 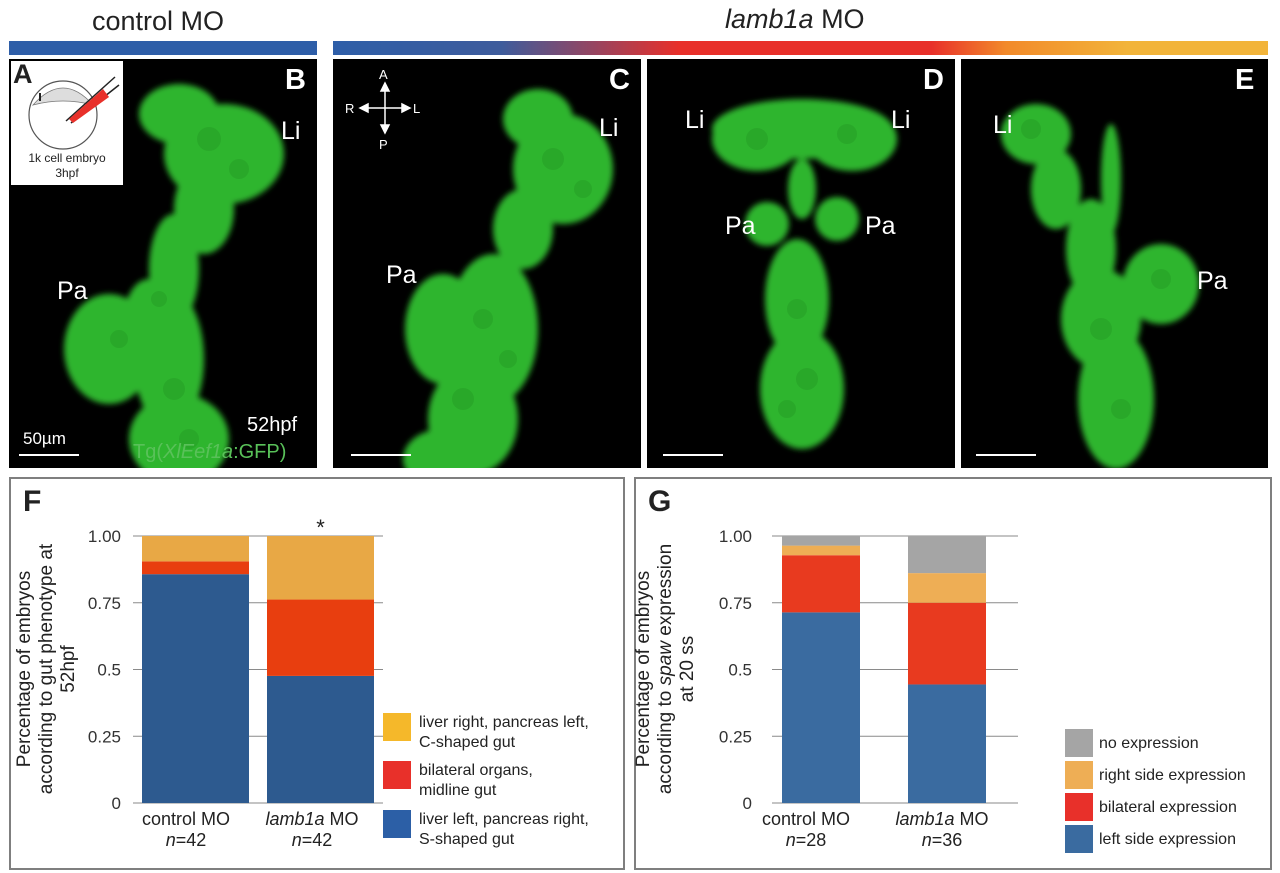 What do you see at coordinates (609, 128) in the screenshot?
I see `liver-label-c: Li` at bounding box center [609, 128].